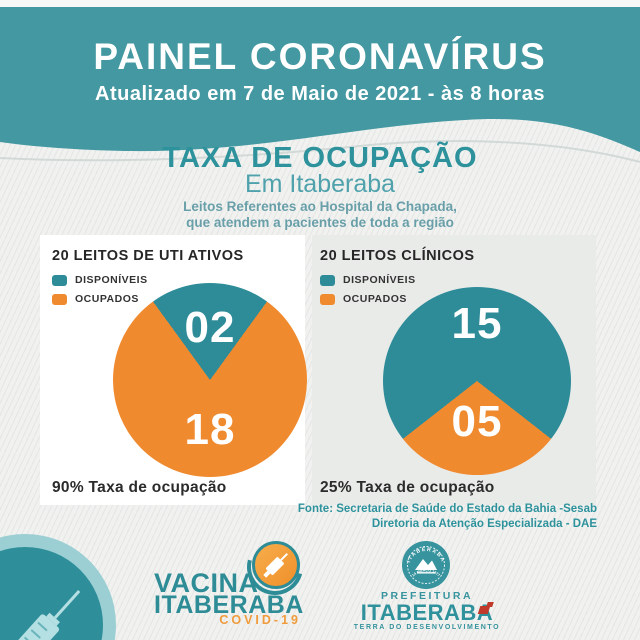 The height and width of the screenshot is (640, 640). Describe the element at coordinates (210, 327) in the screenshot. I see `uti-available-value: 02` at that location.